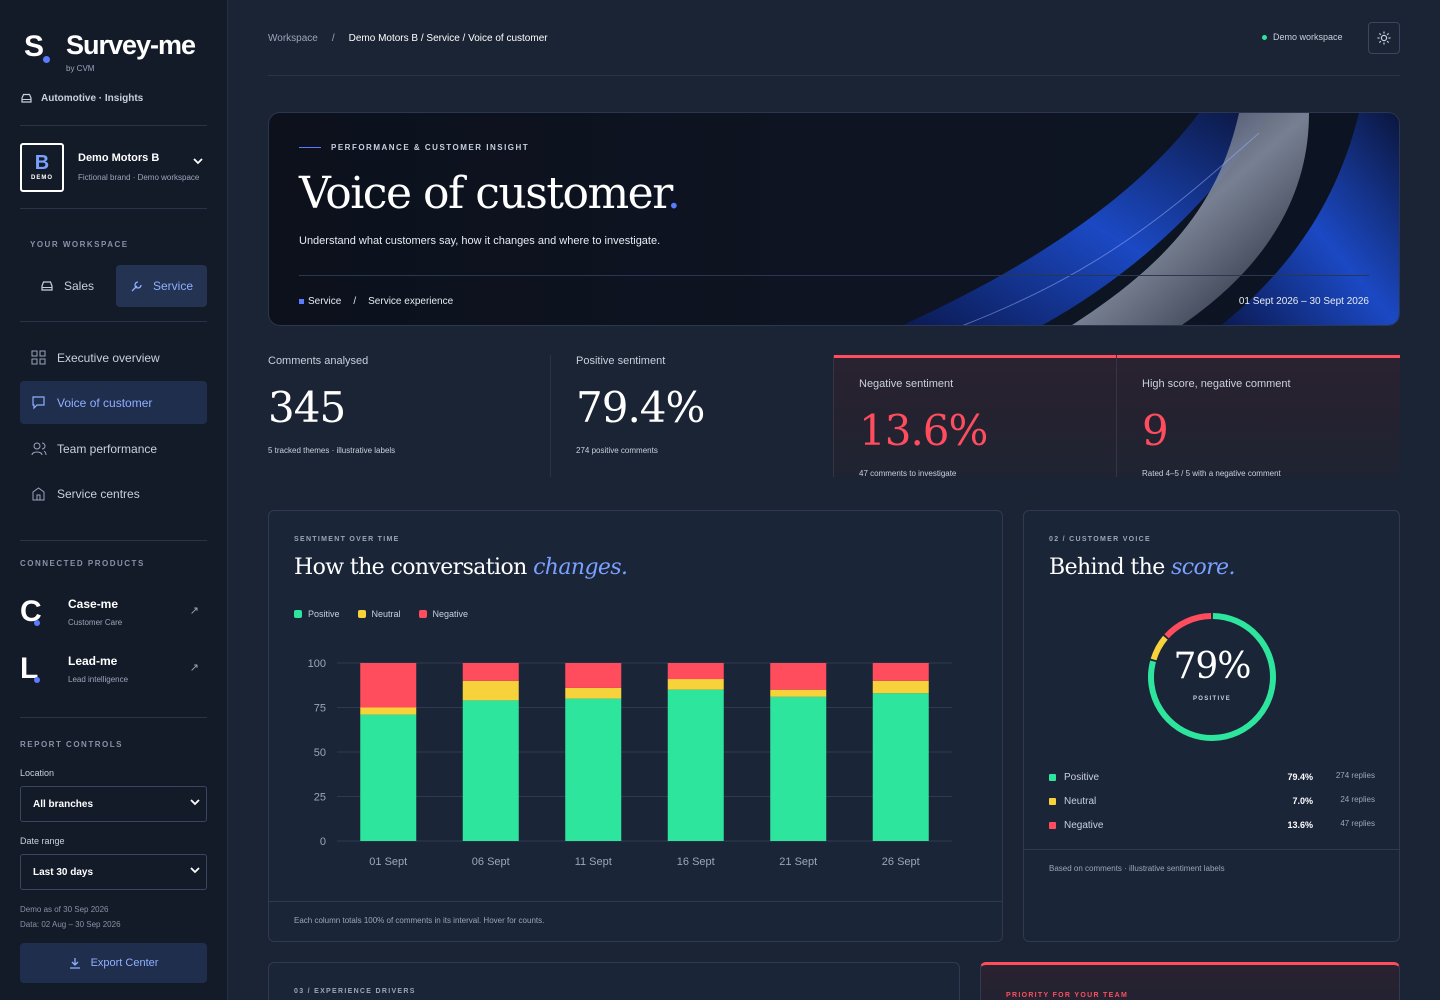  Describe the element at coordinates (593, 769) in the screenshot. I see `bar-segment-positive: Positive 11 Sept: 80%` at that location.